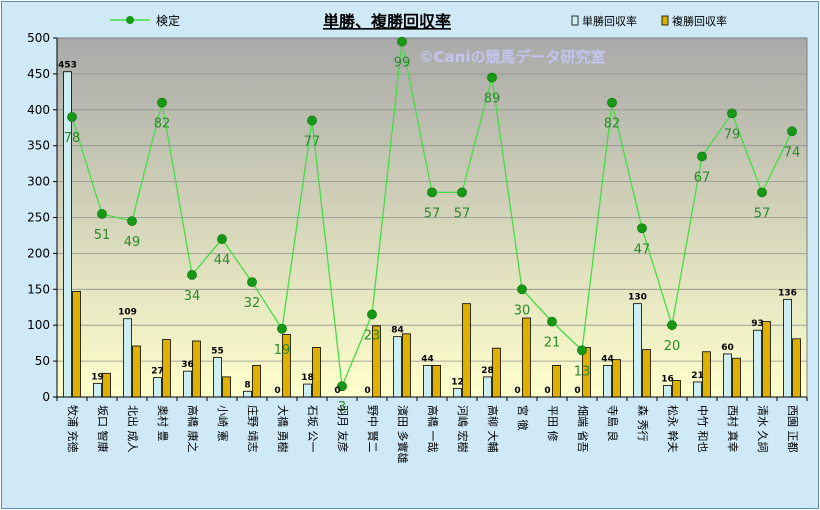 Image resolution: width=820 pixels, height=510 pixels. What do you see at coordinates (38, 74) in the screenshot?
I see `y-tick-label: 450` at bounding box center [38, 74].